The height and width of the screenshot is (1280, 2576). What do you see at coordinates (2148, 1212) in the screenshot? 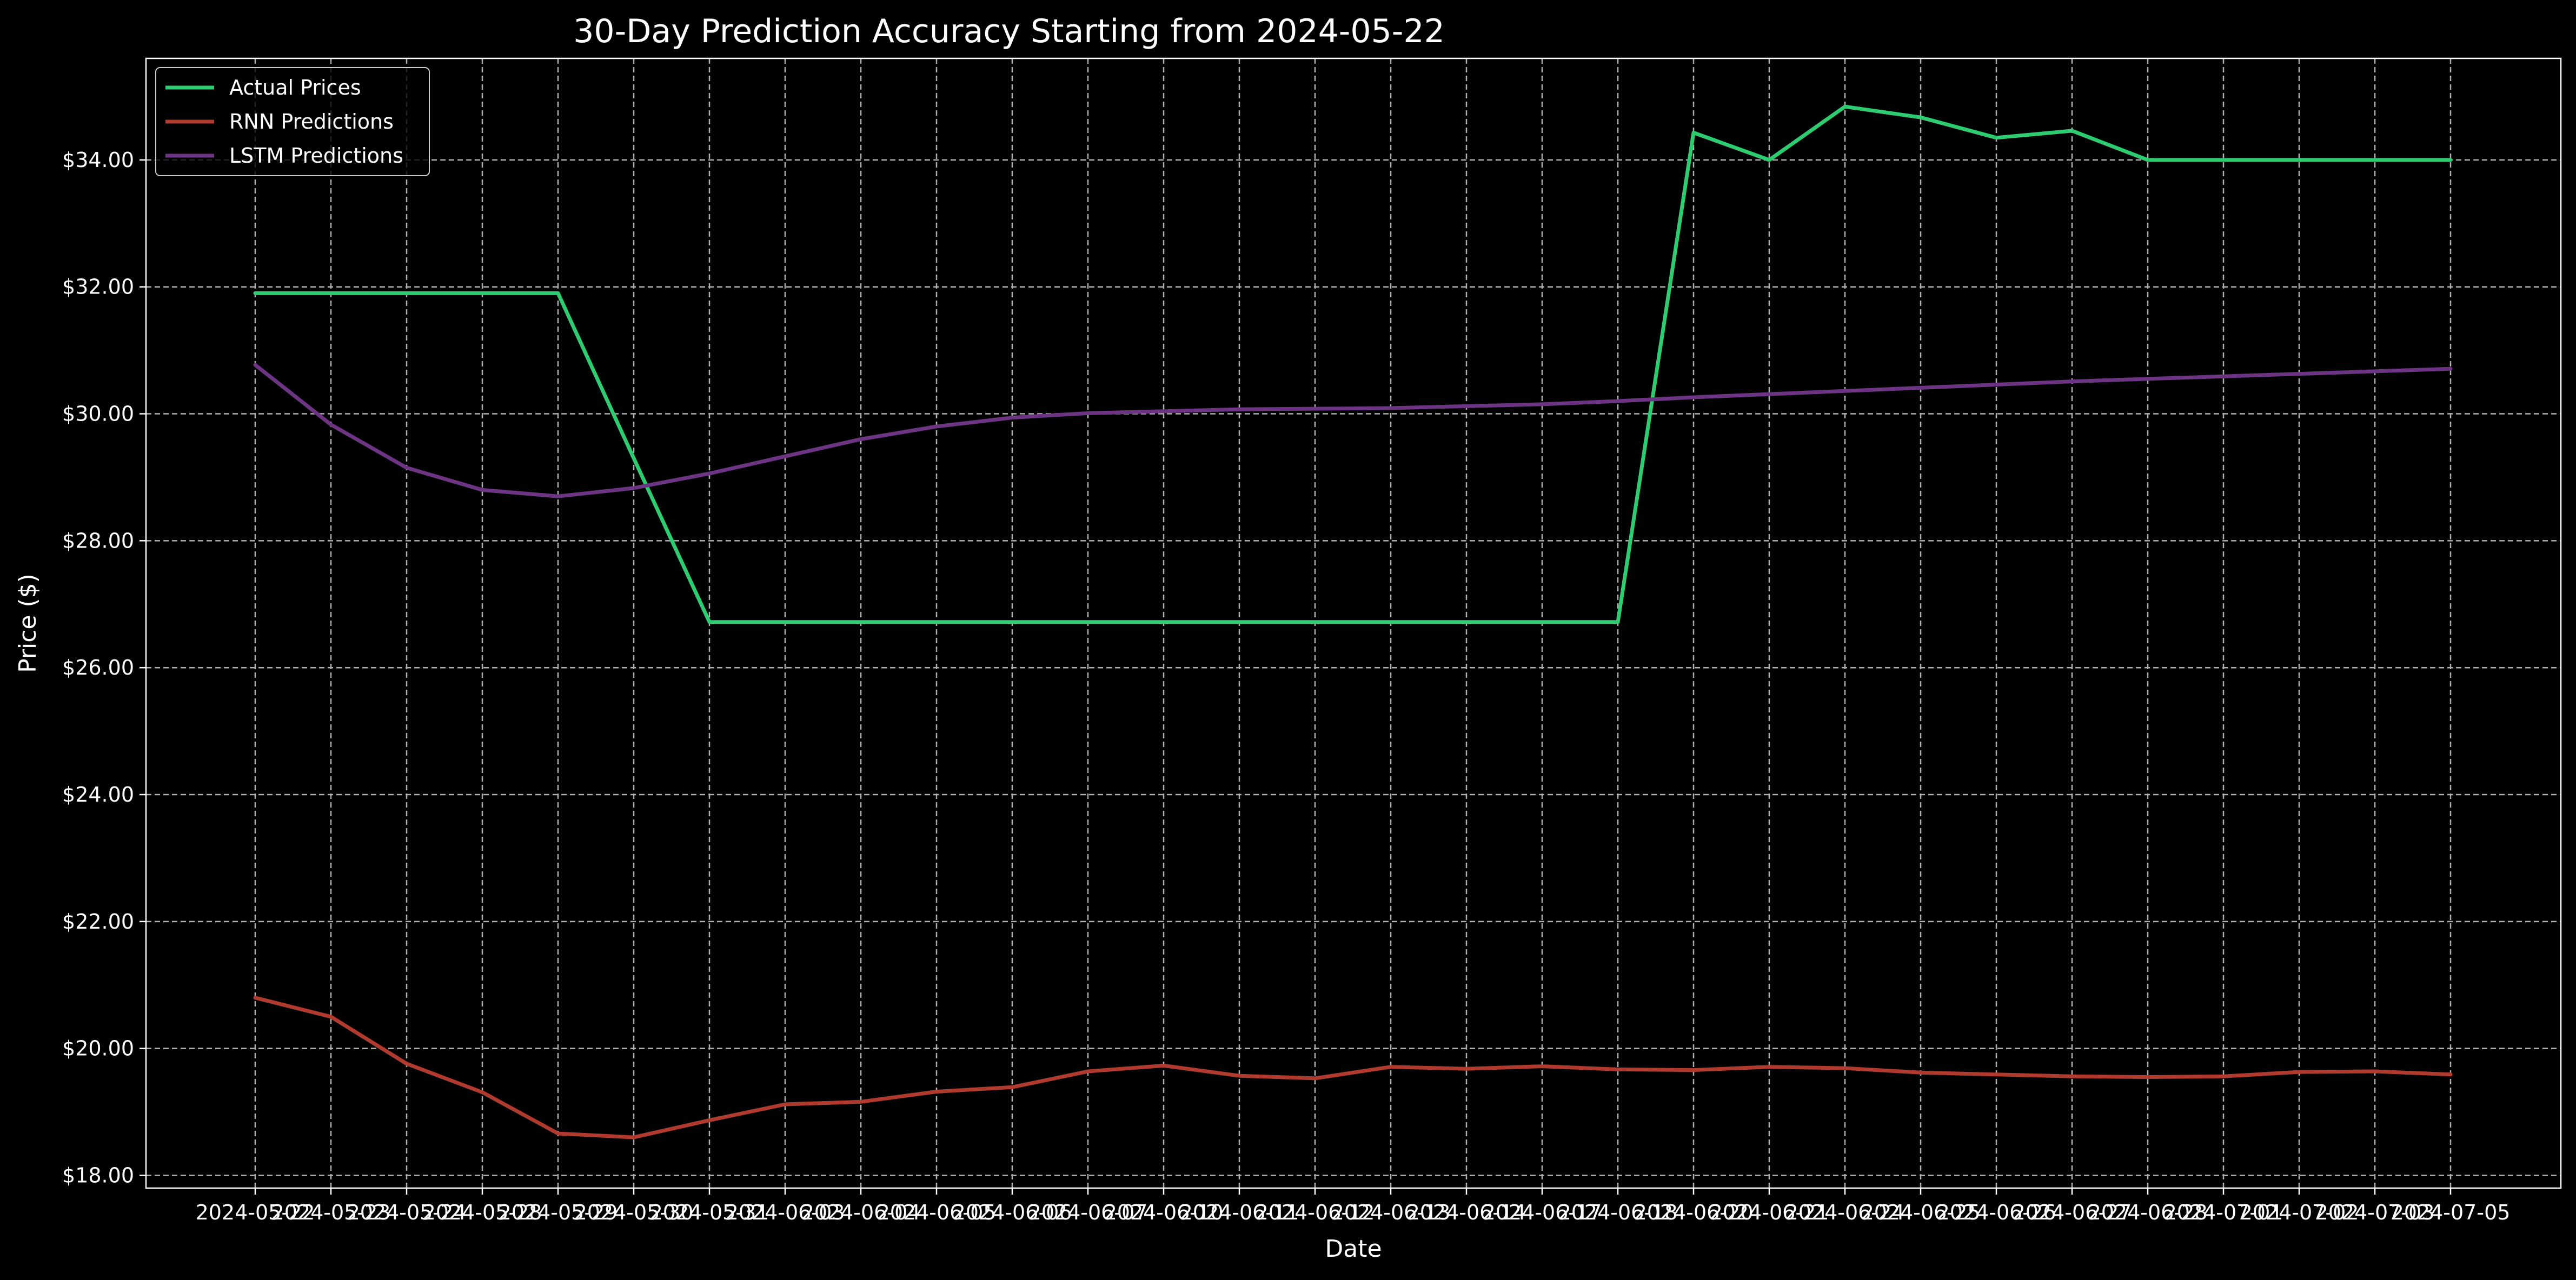
I see `x-tick-label: 2024-06-28` at bounding box center [2148, 1212].